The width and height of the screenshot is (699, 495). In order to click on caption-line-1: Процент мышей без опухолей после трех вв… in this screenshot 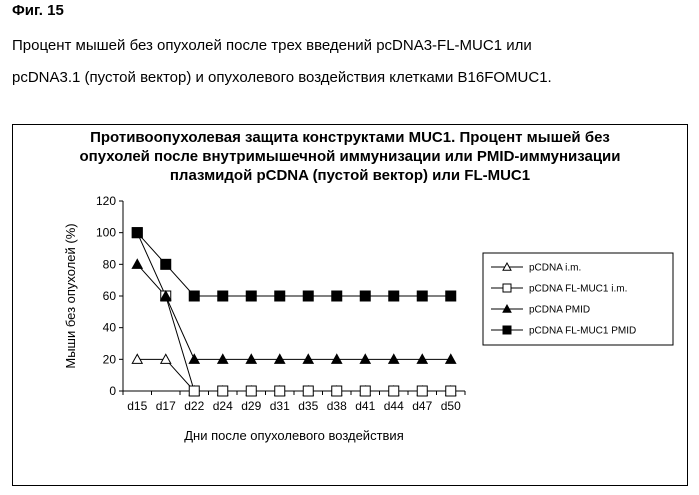, I will do `click(352, 46)`.